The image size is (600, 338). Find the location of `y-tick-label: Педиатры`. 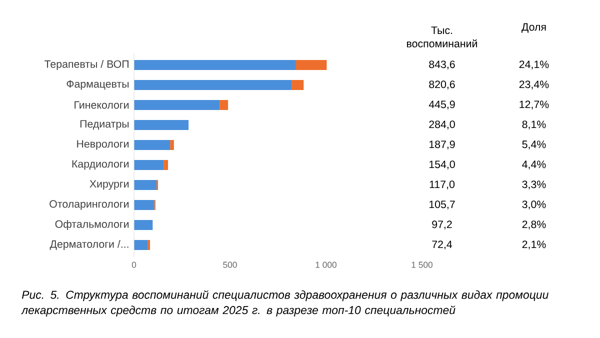

y-tick-label: Педиатры is located at coordinates (104, 125).